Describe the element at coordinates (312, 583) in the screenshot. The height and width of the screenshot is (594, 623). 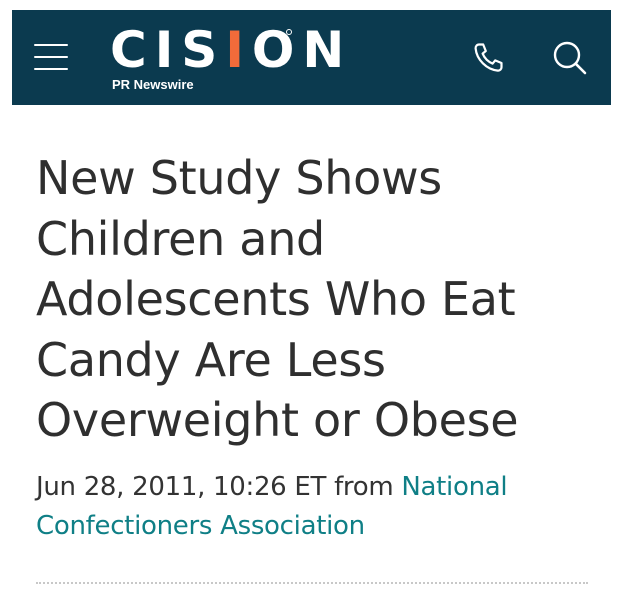
I see `dotted-divider` at that location.